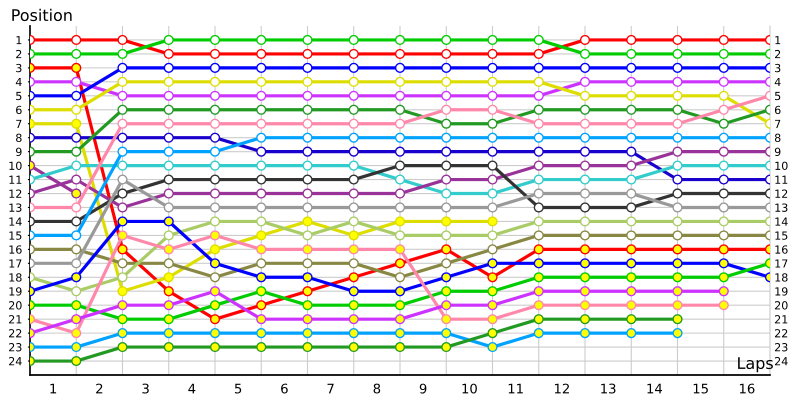  What do you see at coordinates (781, 222) in the screenshot?
I see `y2-tick-label: 14` at bounding box center [781, 222].